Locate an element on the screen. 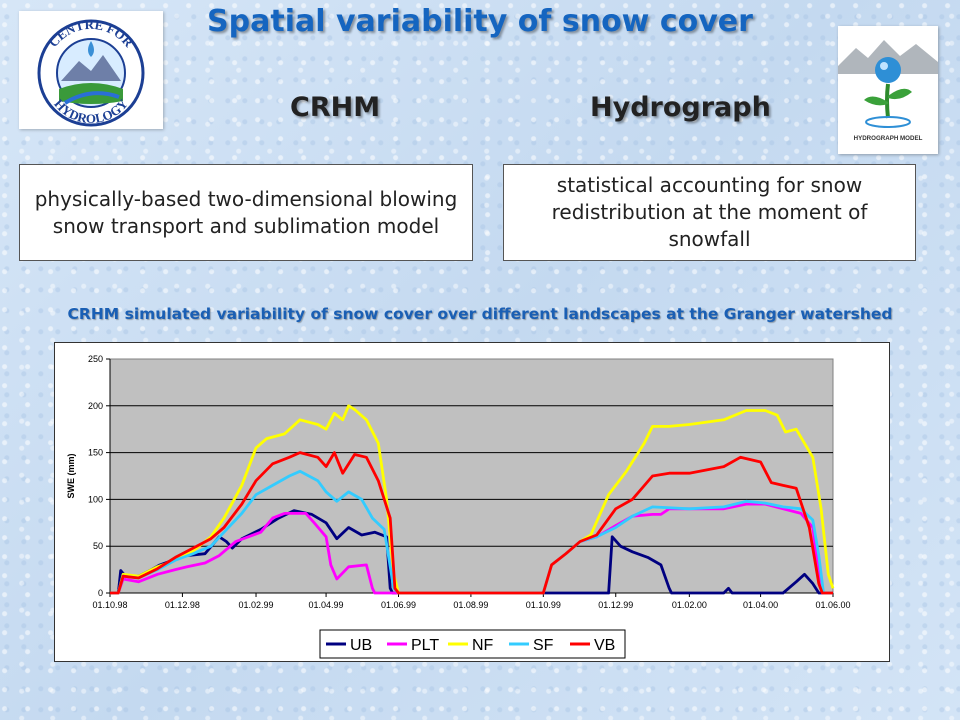 This screenshot has height=720, width=960. y-axis-label: SWE (mm) is located at coordinates (71, 475).